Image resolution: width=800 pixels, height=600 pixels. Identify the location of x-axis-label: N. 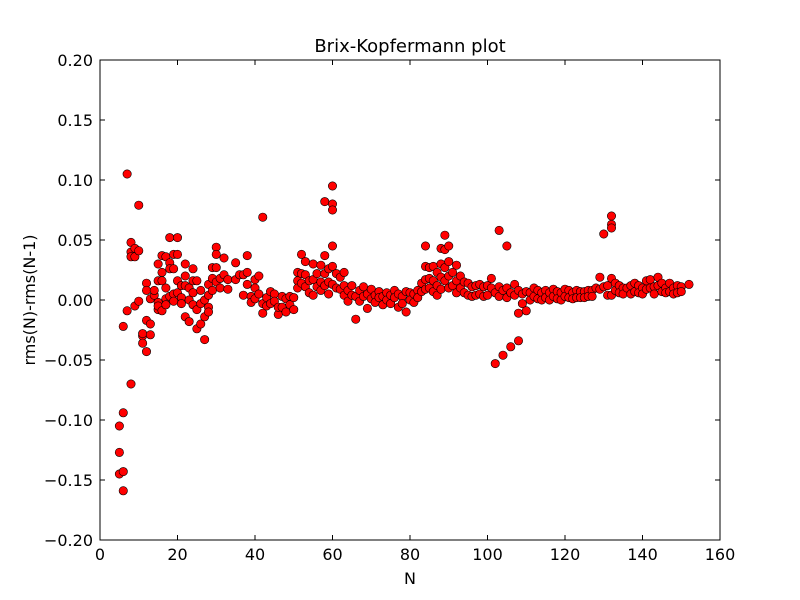
(410, 578).